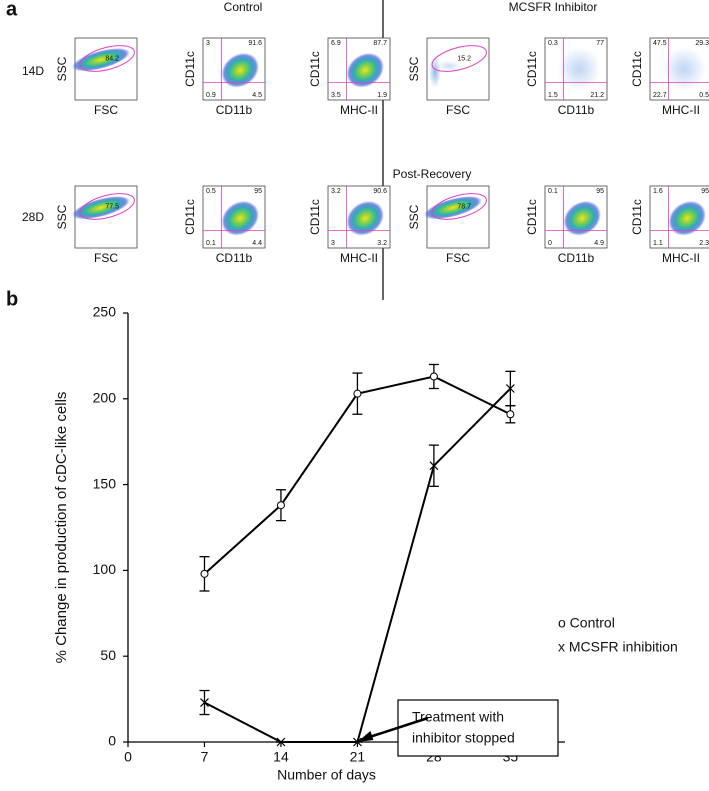  Describe the element at coordinates (257, 95) in the screenshot. I see `quadrant-value: 4.5` at that location.